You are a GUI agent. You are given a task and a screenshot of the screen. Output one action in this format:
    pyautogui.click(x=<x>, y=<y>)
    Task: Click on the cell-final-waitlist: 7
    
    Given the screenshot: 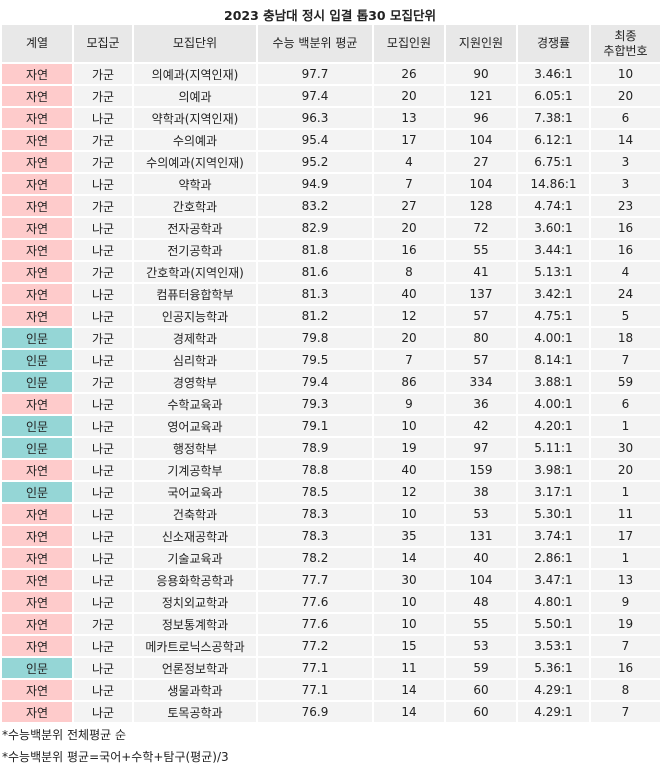 What is the action you would take?
    pyautogui.click(x=624, y=712)
    